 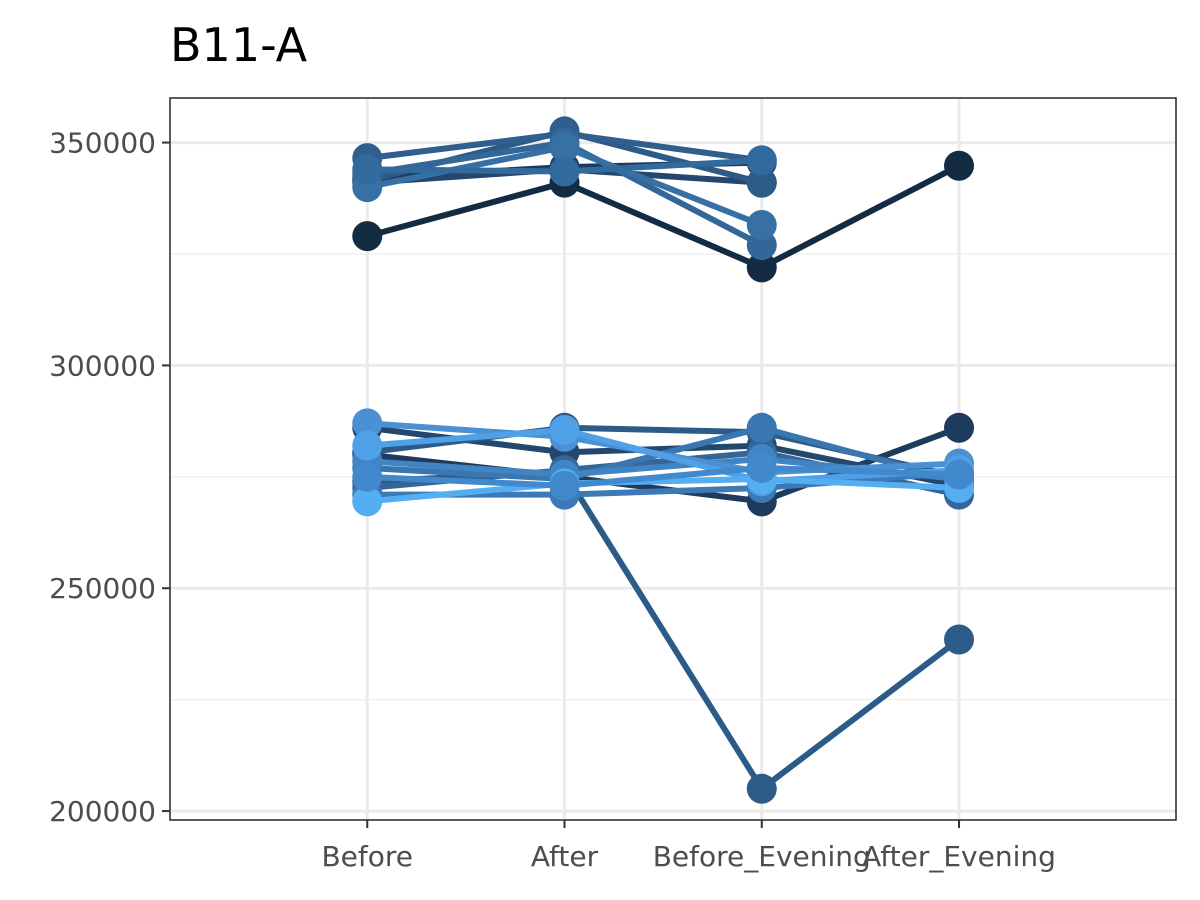 I want to click on x-tick-label: After_Evening, so click(x=959, y=856).